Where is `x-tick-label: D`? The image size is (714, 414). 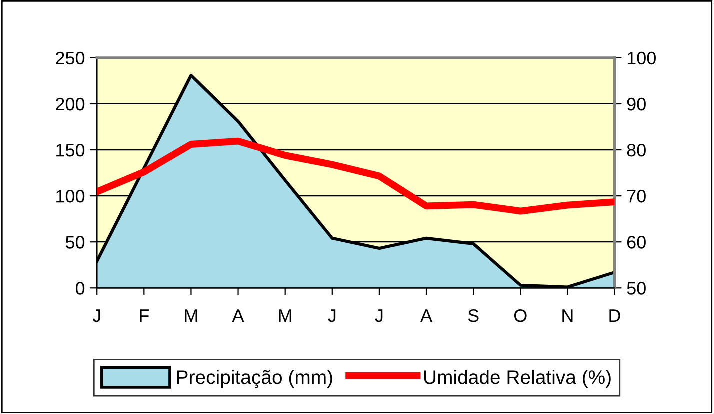
x-tick-label: D is located at coordinates (615, 316).